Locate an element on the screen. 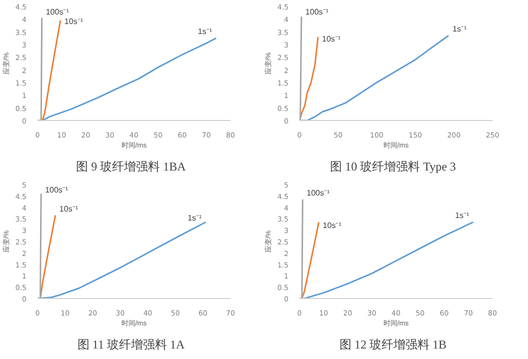 The width and height of the screenshot is (528, 359). text: 图 9 玻纤增强料 1BA is located at coordinates (131, 167).